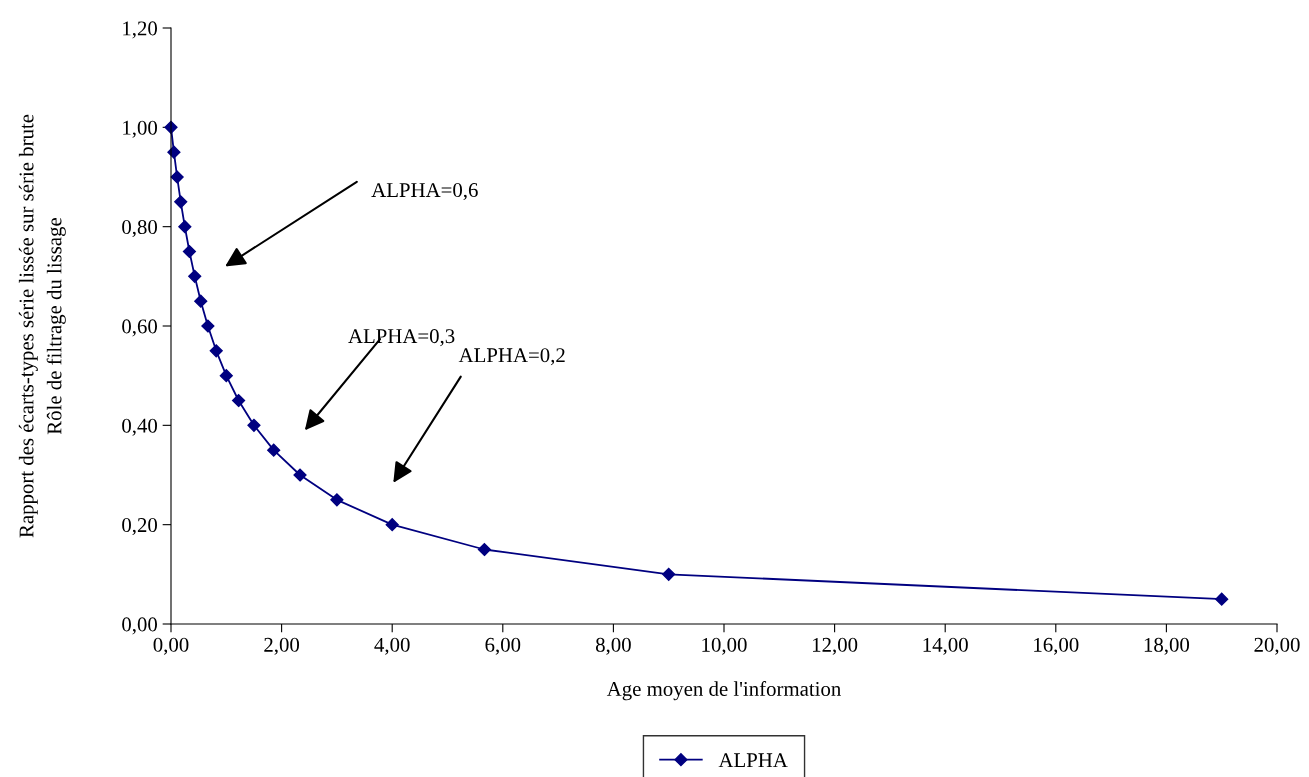  What do you see at coordinates (511, 357) in the screenshot?
I see `annotation: ALPHA=0,2` at bounding box center [511, 357].